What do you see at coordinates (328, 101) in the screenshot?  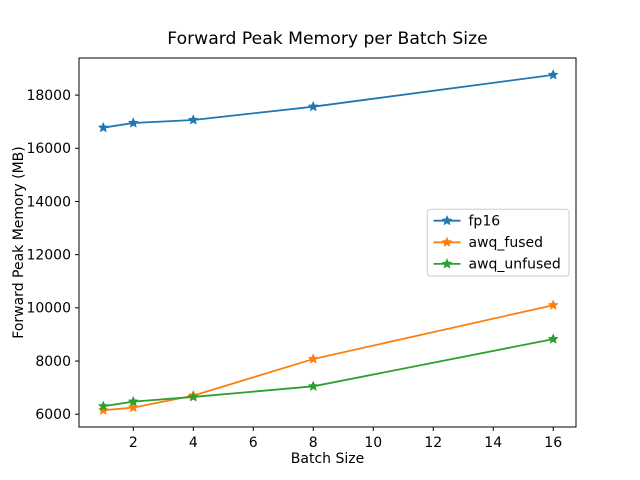 I see `series-line-fp16` at bounding box center [328, 101].